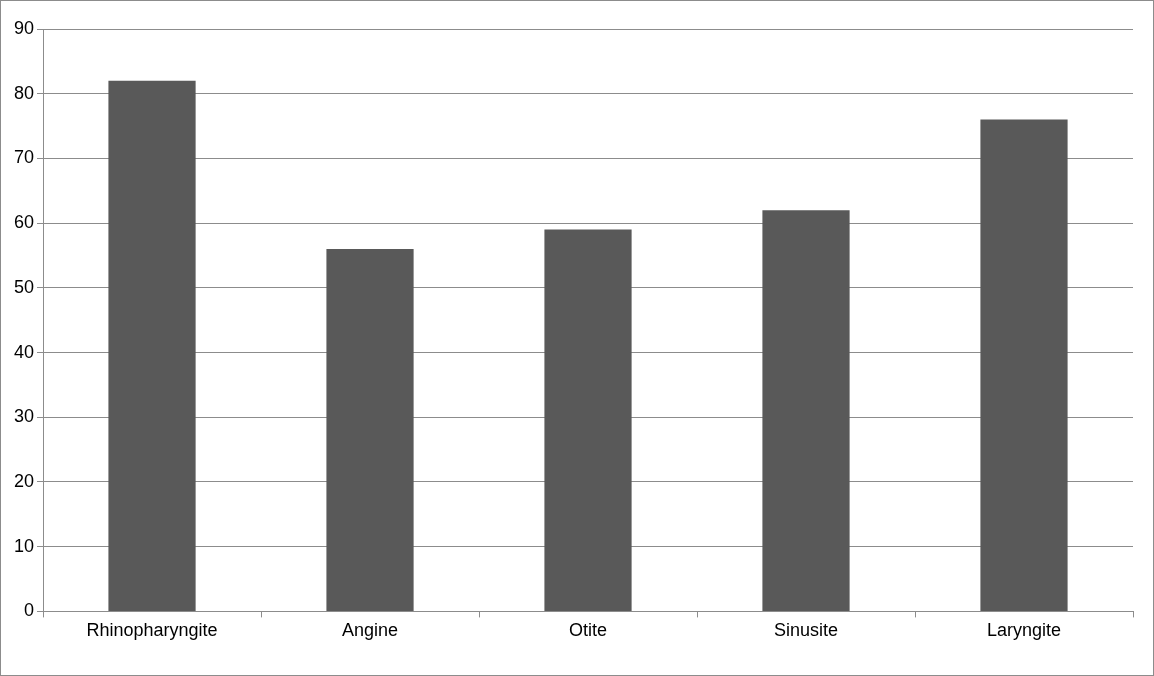  I want to click on y-tick-label: 90, so click(24, 27).